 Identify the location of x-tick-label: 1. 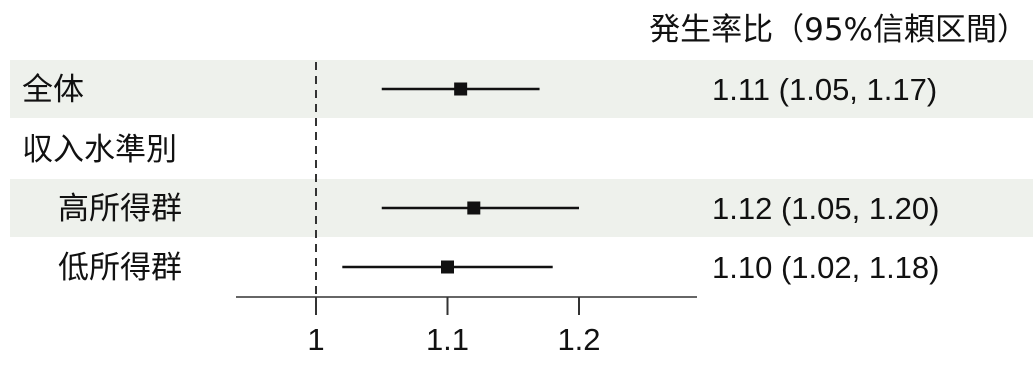
(315, 339).